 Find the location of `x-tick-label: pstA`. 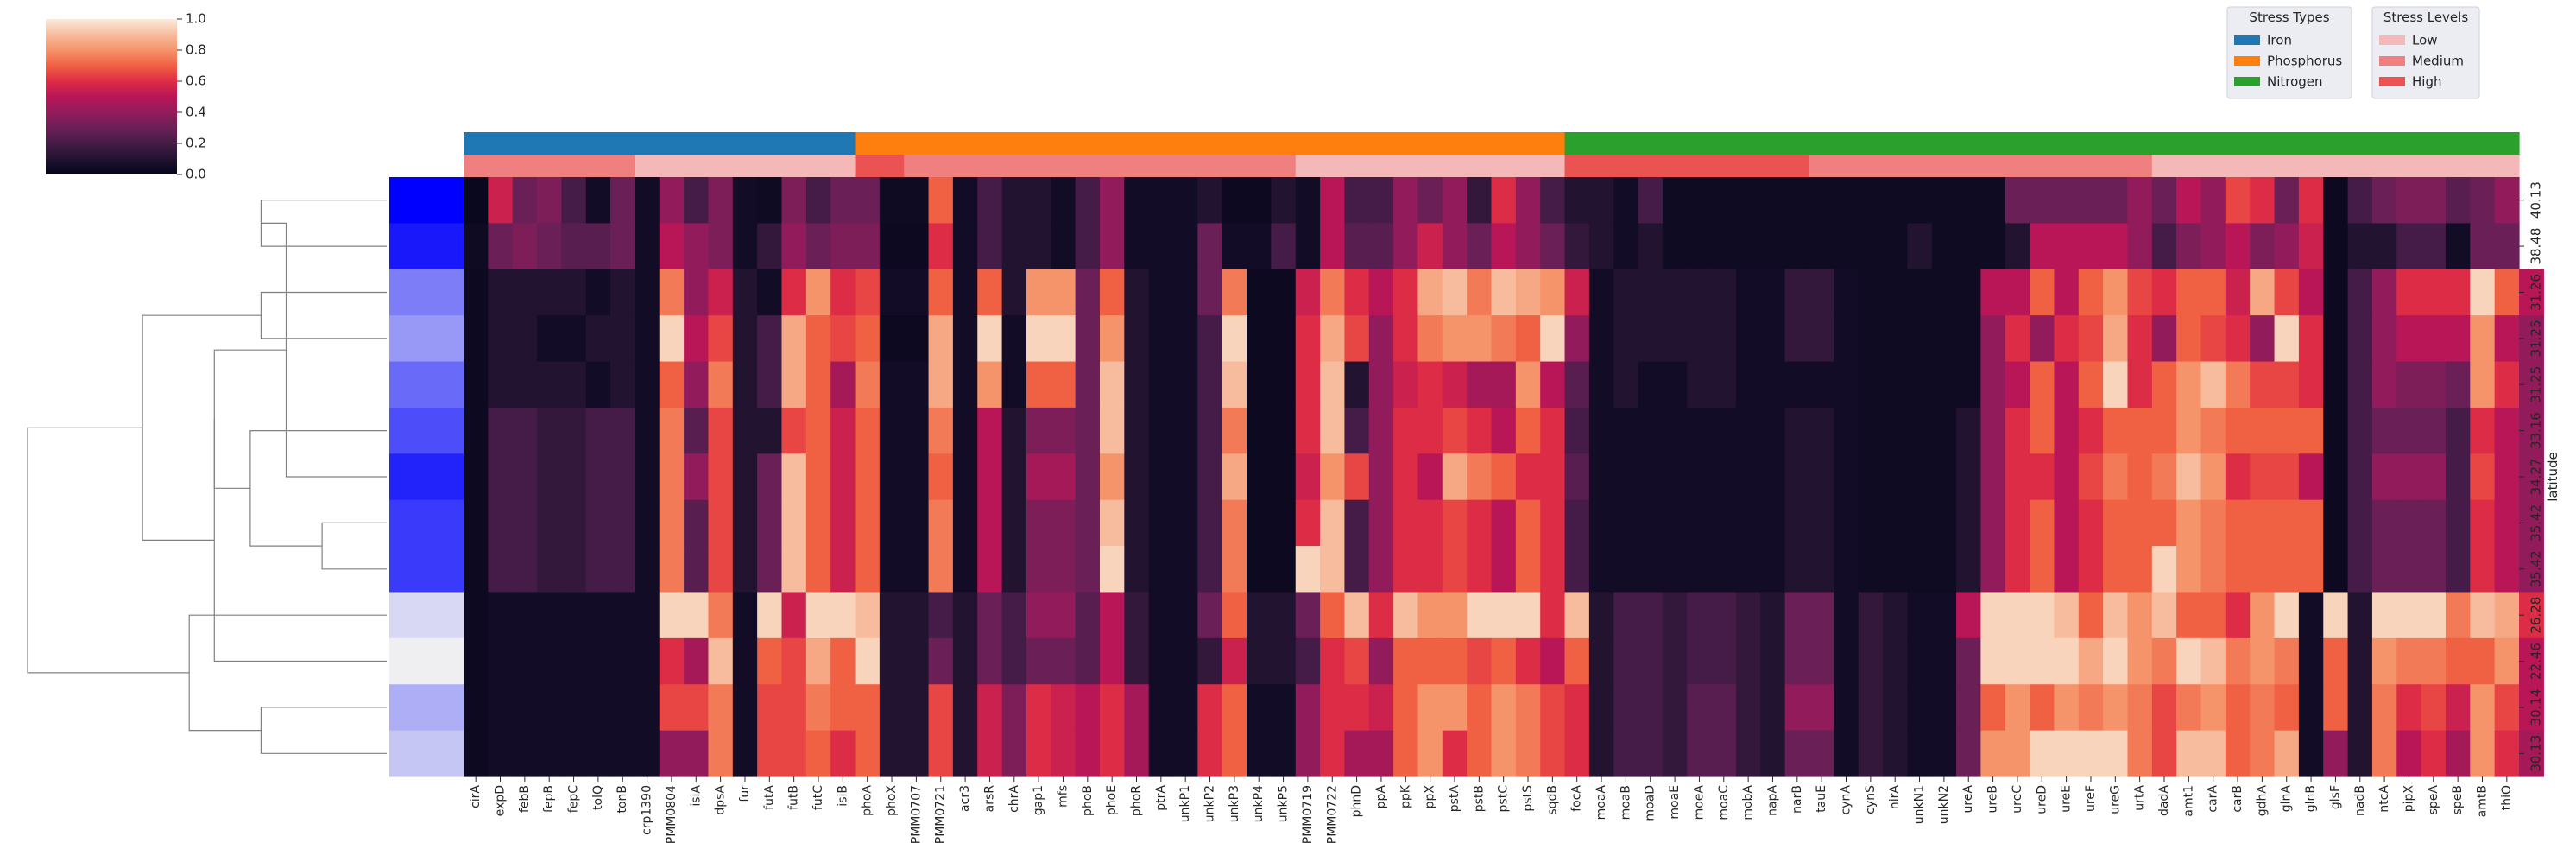

x-tick-label: pstA is located at coordinates (1455, 799).